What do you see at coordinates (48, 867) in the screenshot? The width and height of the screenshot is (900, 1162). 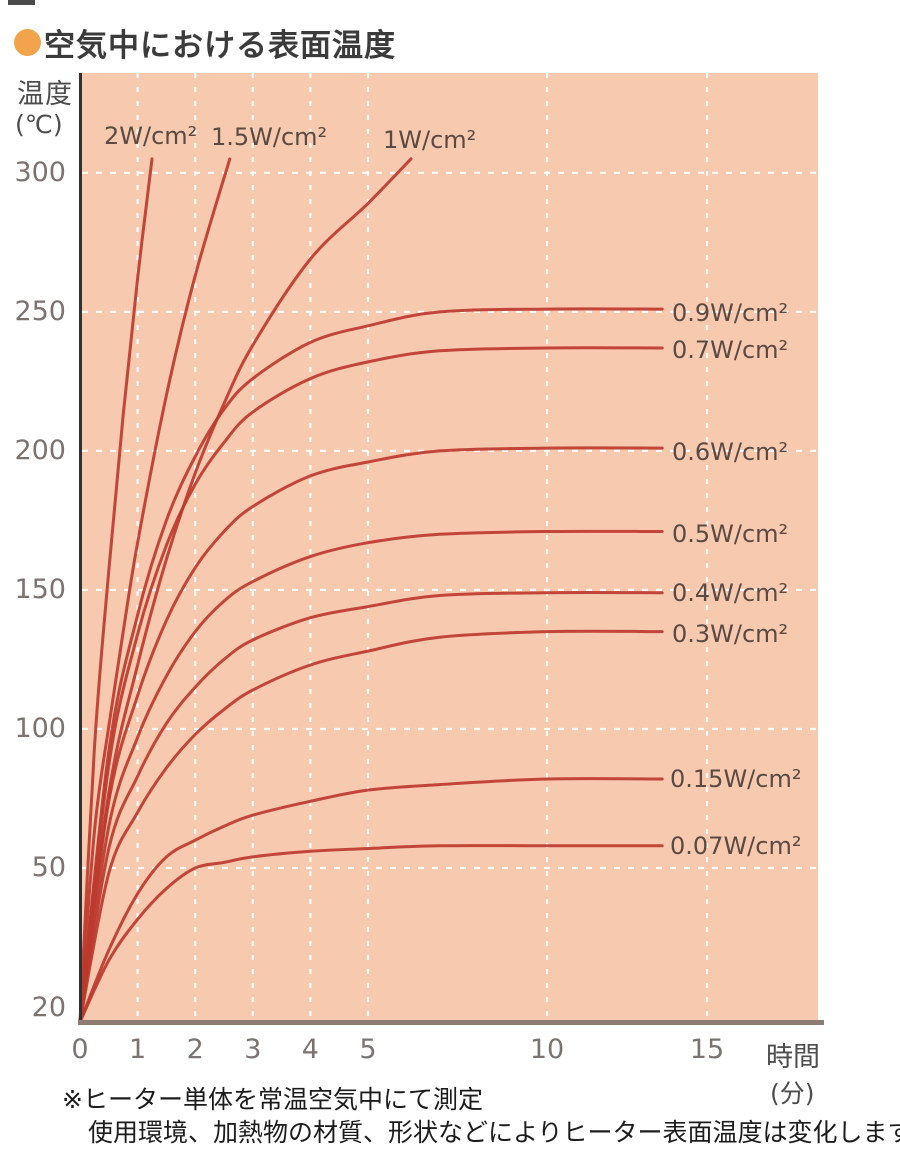 I see `y-tick-50: 50` at bounding box center [48, 867].